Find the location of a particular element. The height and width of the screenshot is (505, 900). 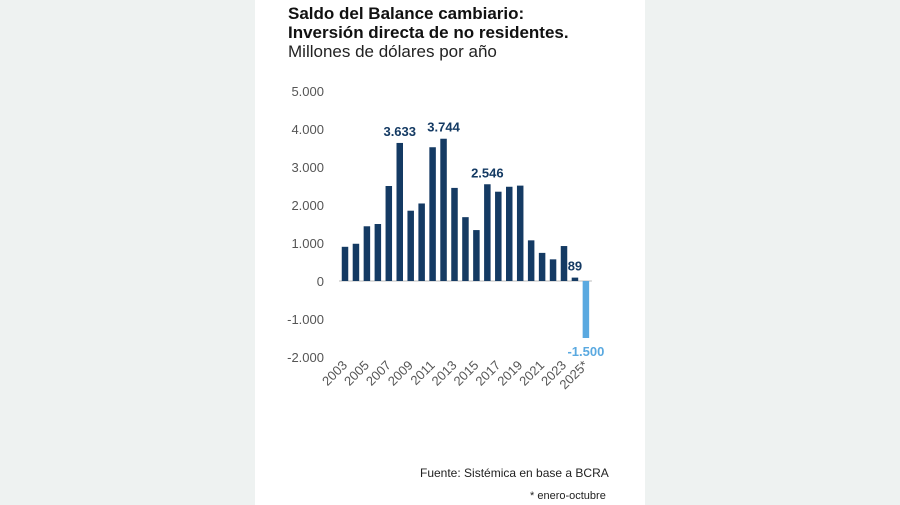

bar-2022 is located at coordinates (553, 270).